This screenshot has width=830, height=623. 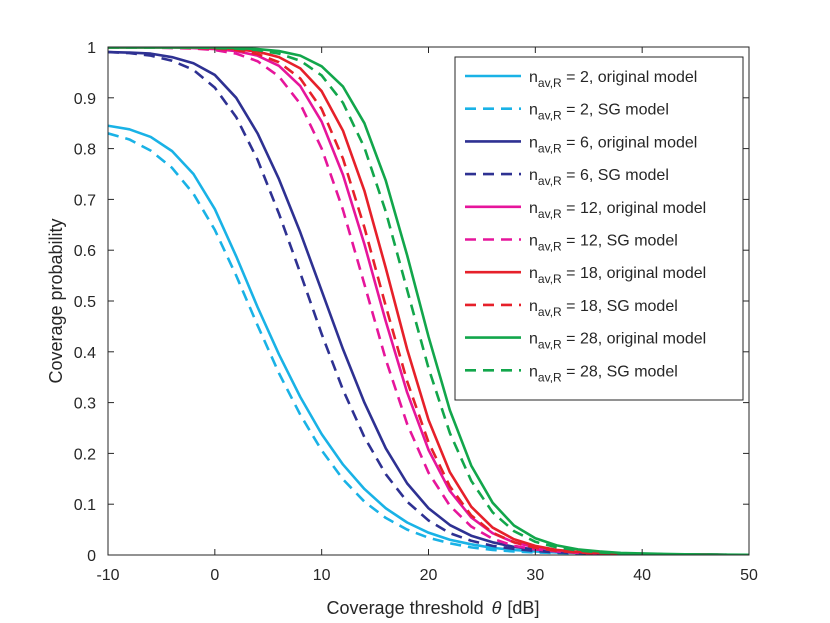 What do you see at coordinates (613, 144) in the screenshot?
I see `legend-entry-label: nav,R = 6, original model` at bounding box center [613, 144].